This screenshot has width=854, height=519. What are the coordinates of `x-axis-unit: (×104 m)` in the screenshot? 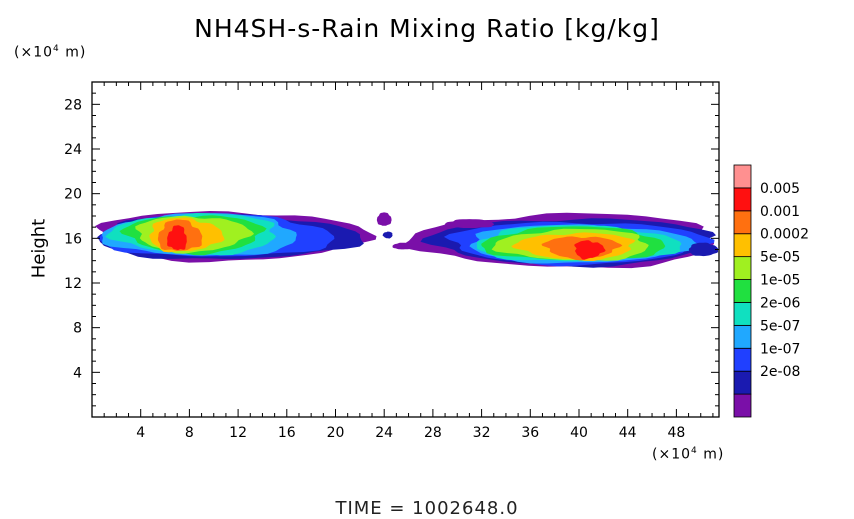 It's located at (688, 454).